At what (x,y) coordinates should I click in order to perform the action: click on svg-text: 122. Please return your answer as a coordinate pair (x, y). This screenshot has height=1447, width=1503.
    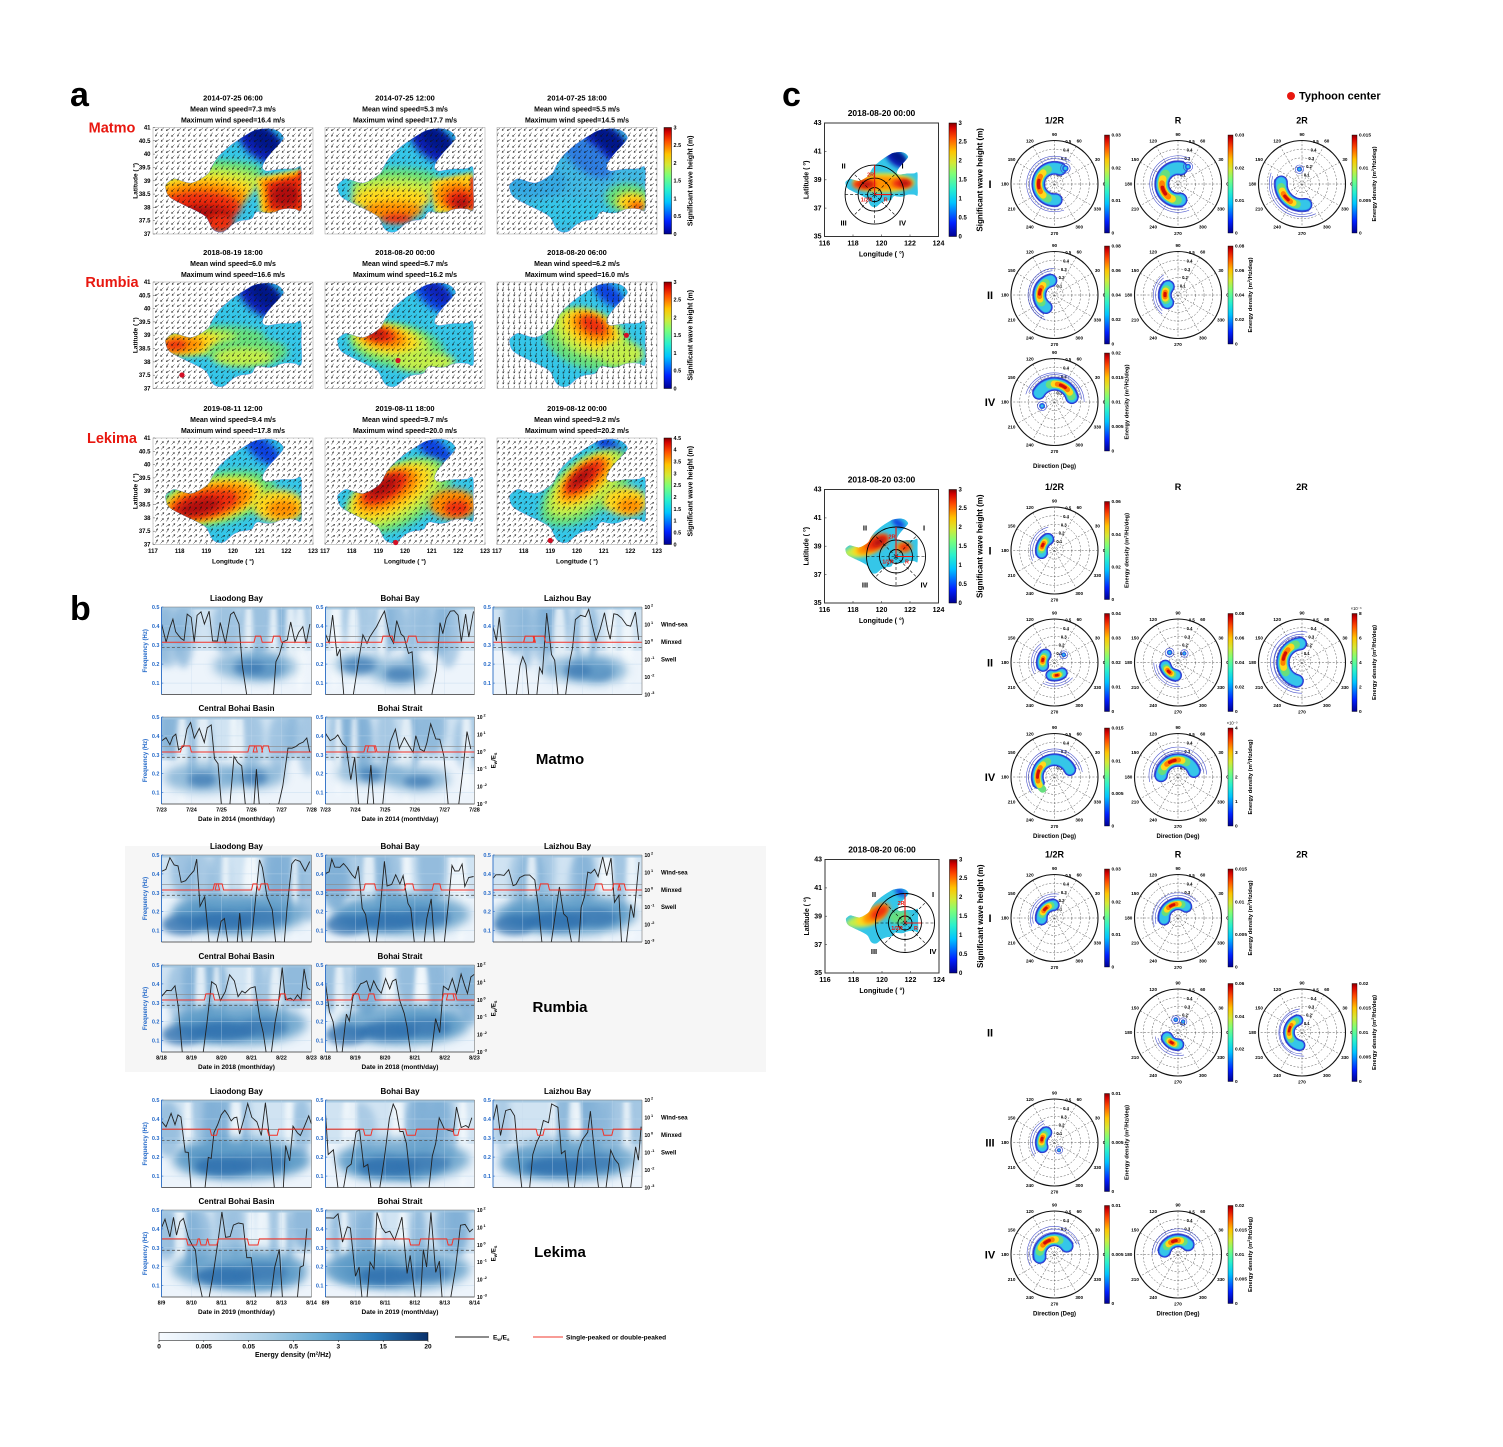
    Looking at the image, I should click on (630, 552).